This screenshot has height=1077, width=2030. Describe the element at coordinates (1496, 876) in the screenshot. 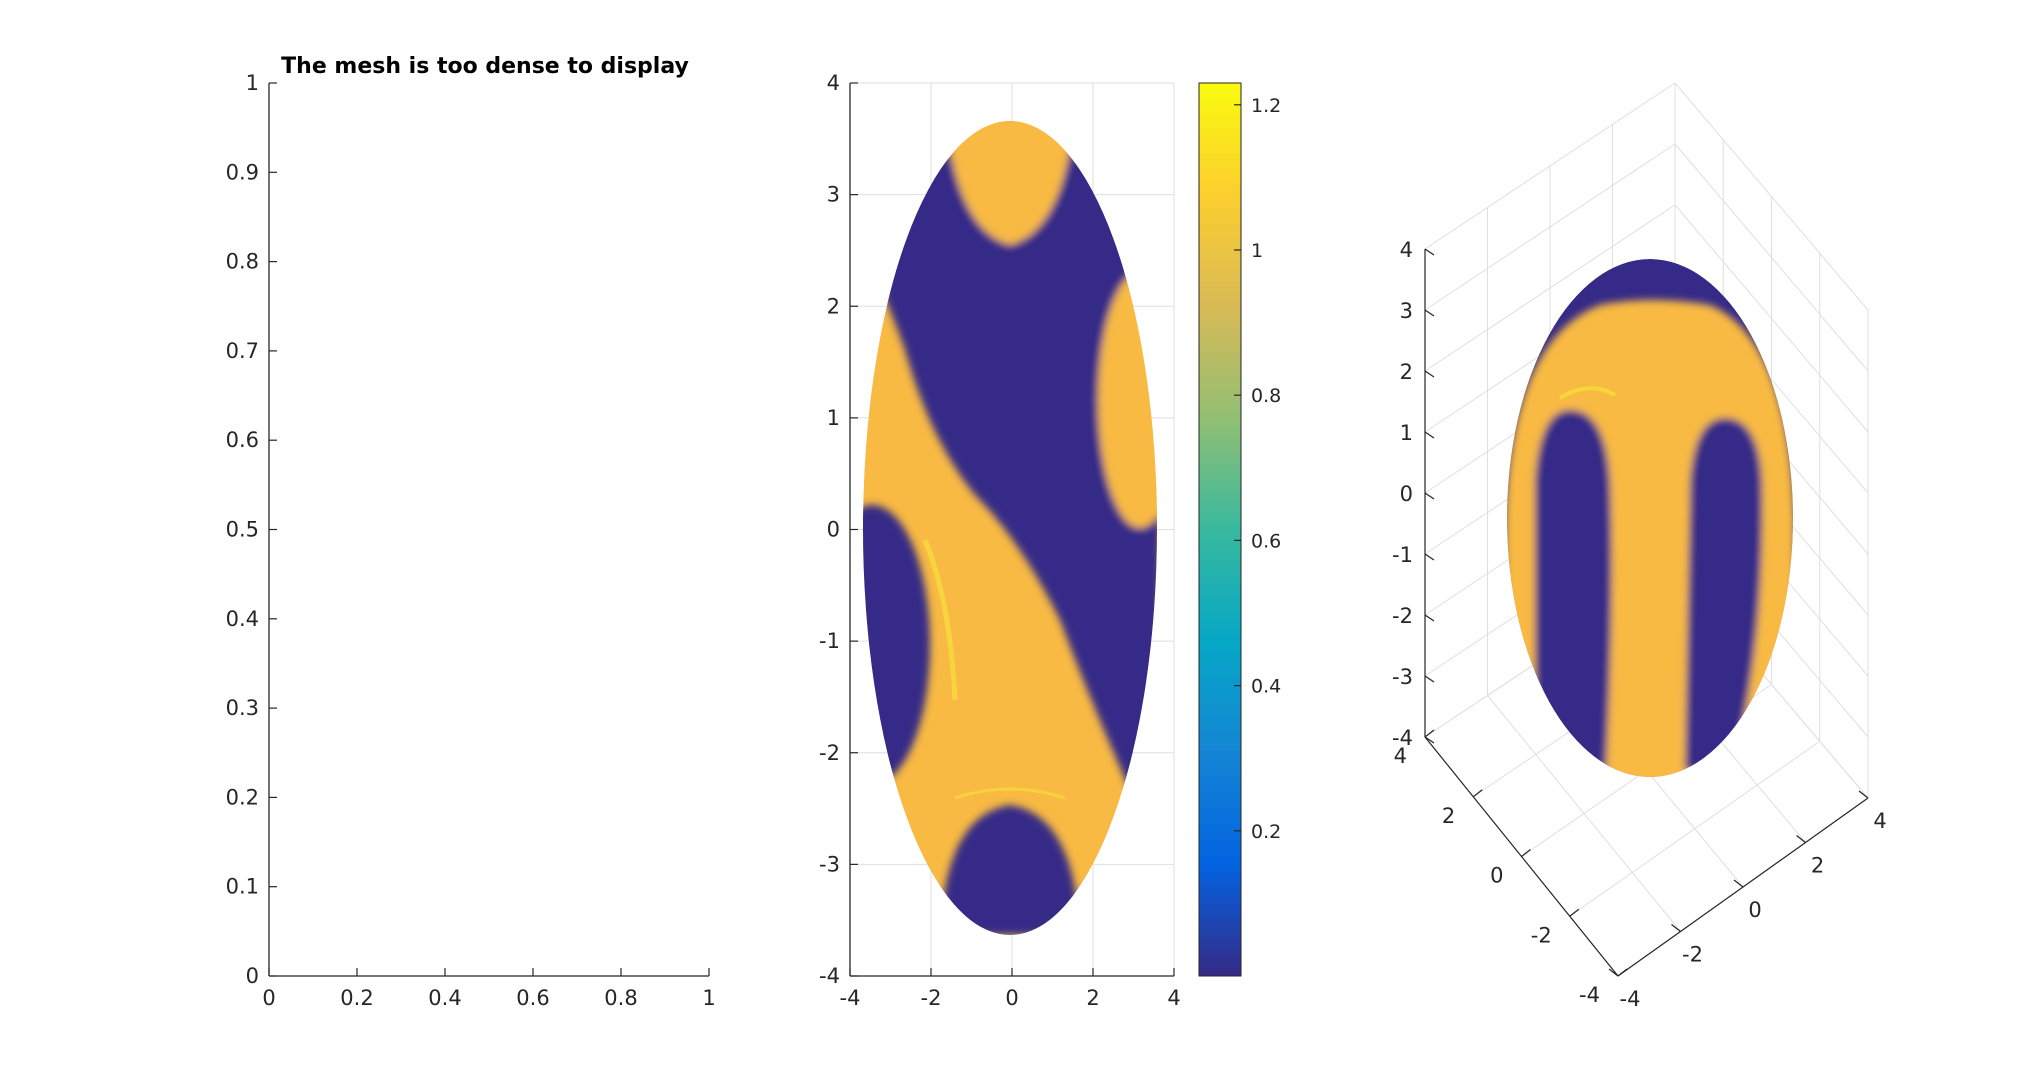

I see `axis3d-y-tick-label: 0` at that location.